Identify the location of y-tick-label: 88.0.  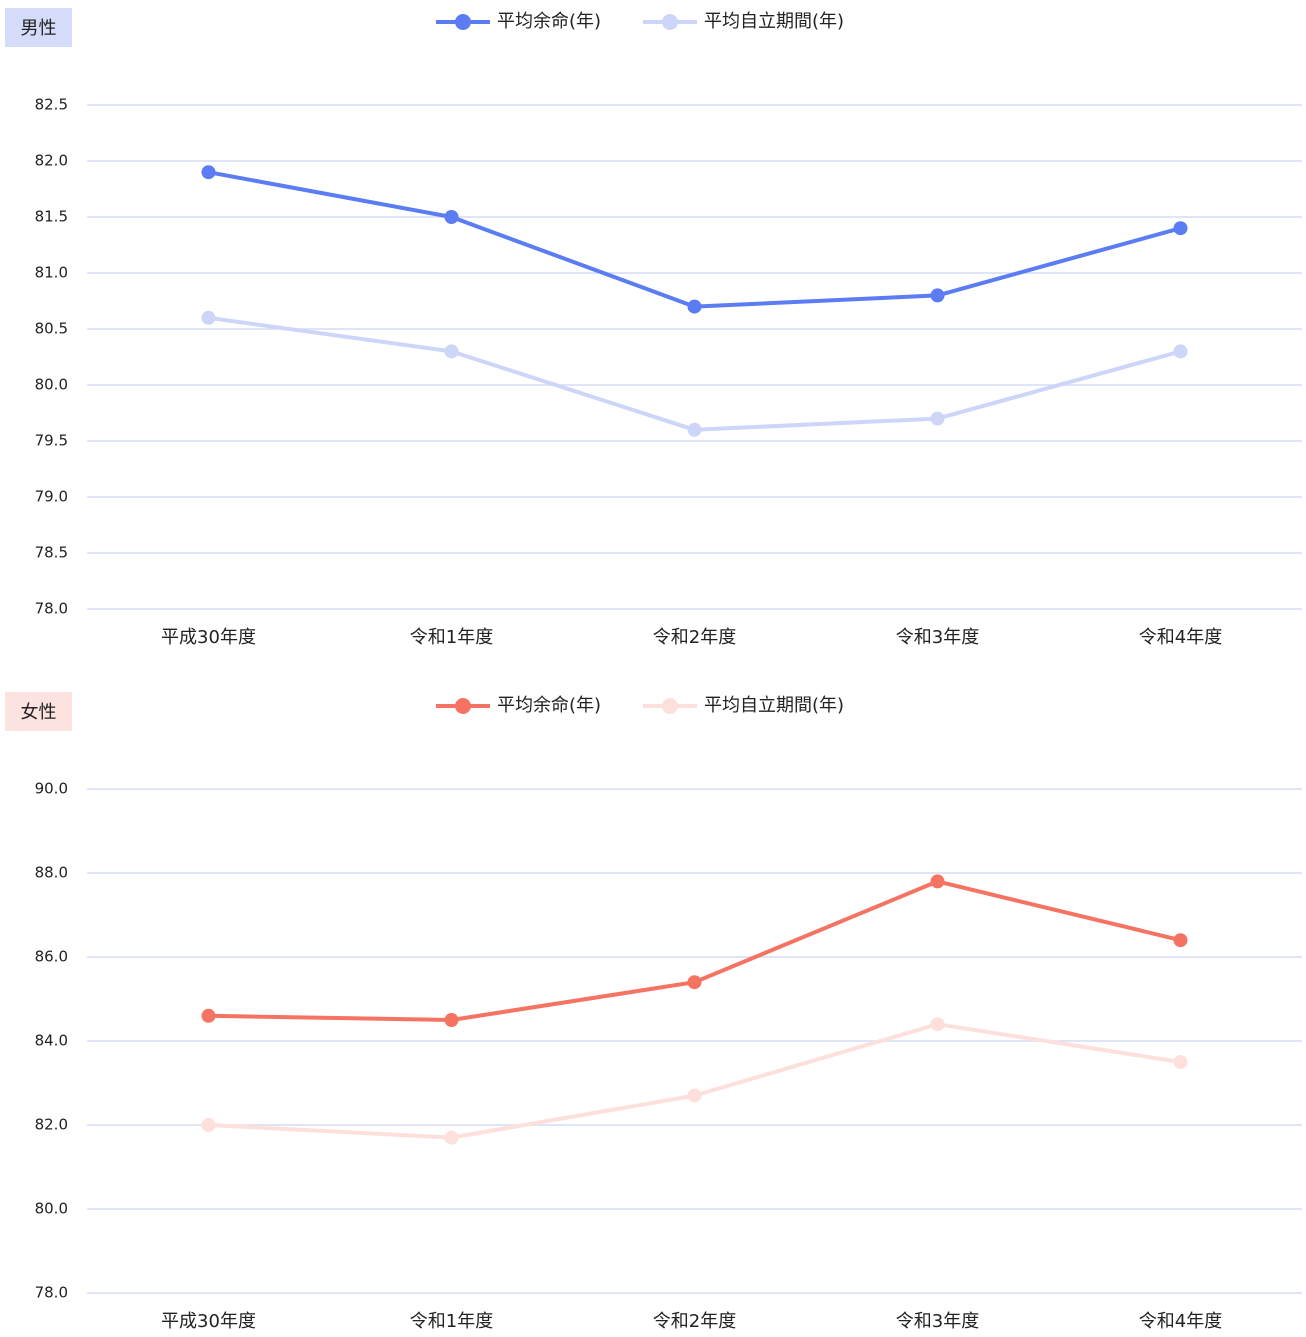
(51, 873).